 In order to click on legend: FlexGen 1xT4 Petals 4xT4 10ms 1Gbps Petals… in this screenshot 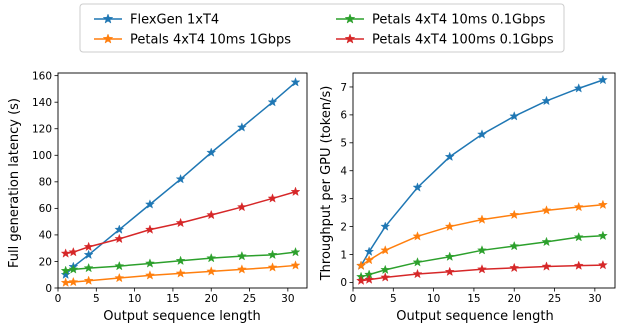, I will do `click(322, 28)`.